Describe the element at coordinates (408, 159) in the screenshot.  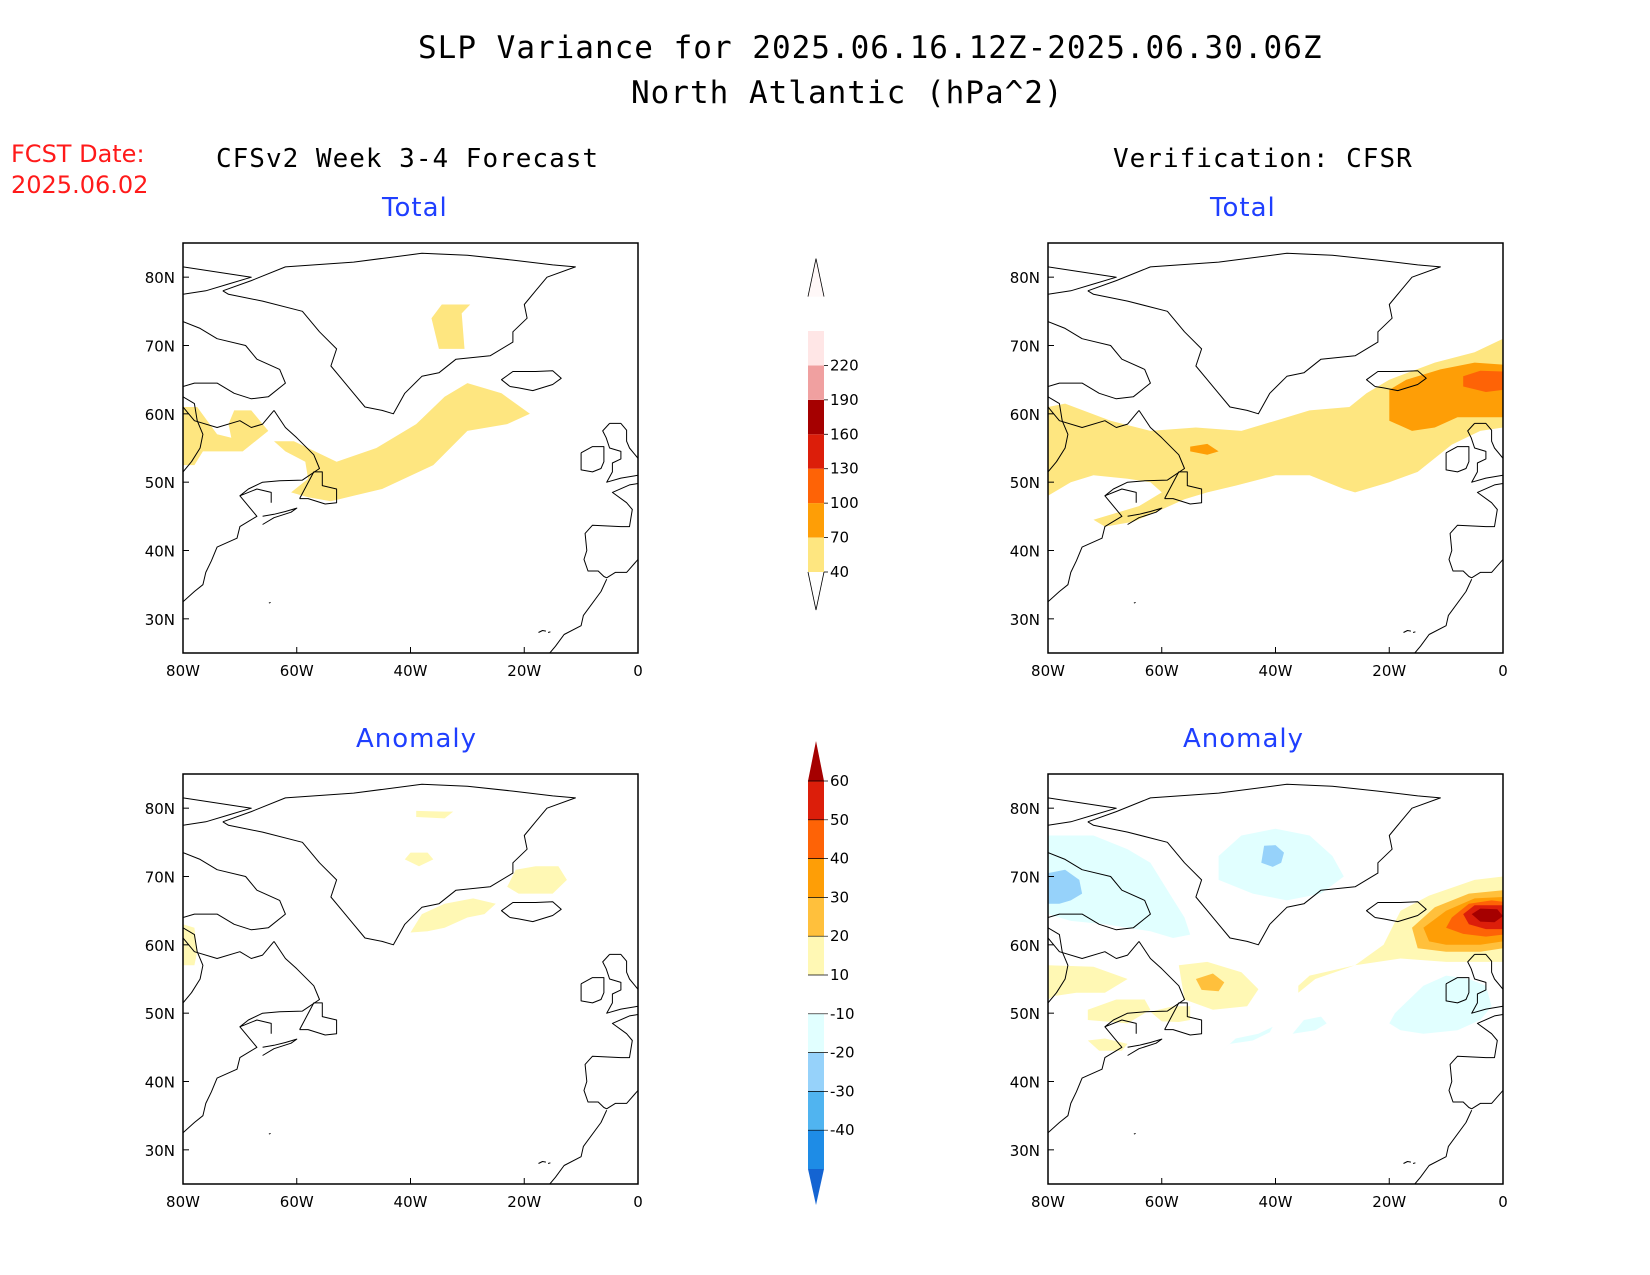
I see `forecast-column-title: CFSv2 Week 3-4 Forecast` at that location.